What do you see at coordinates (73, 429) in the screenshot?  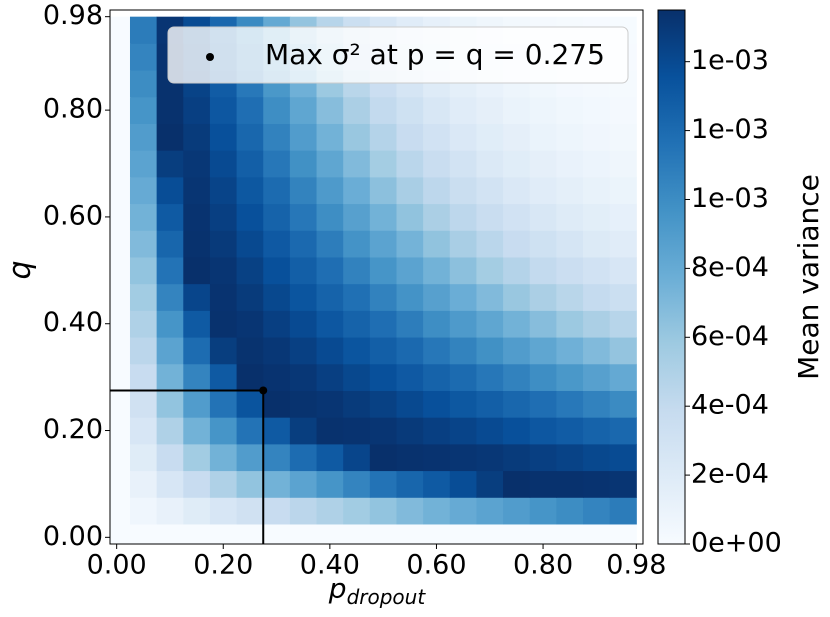 I see `y-tick-label: 0.20` at bounding box center [73, 429].